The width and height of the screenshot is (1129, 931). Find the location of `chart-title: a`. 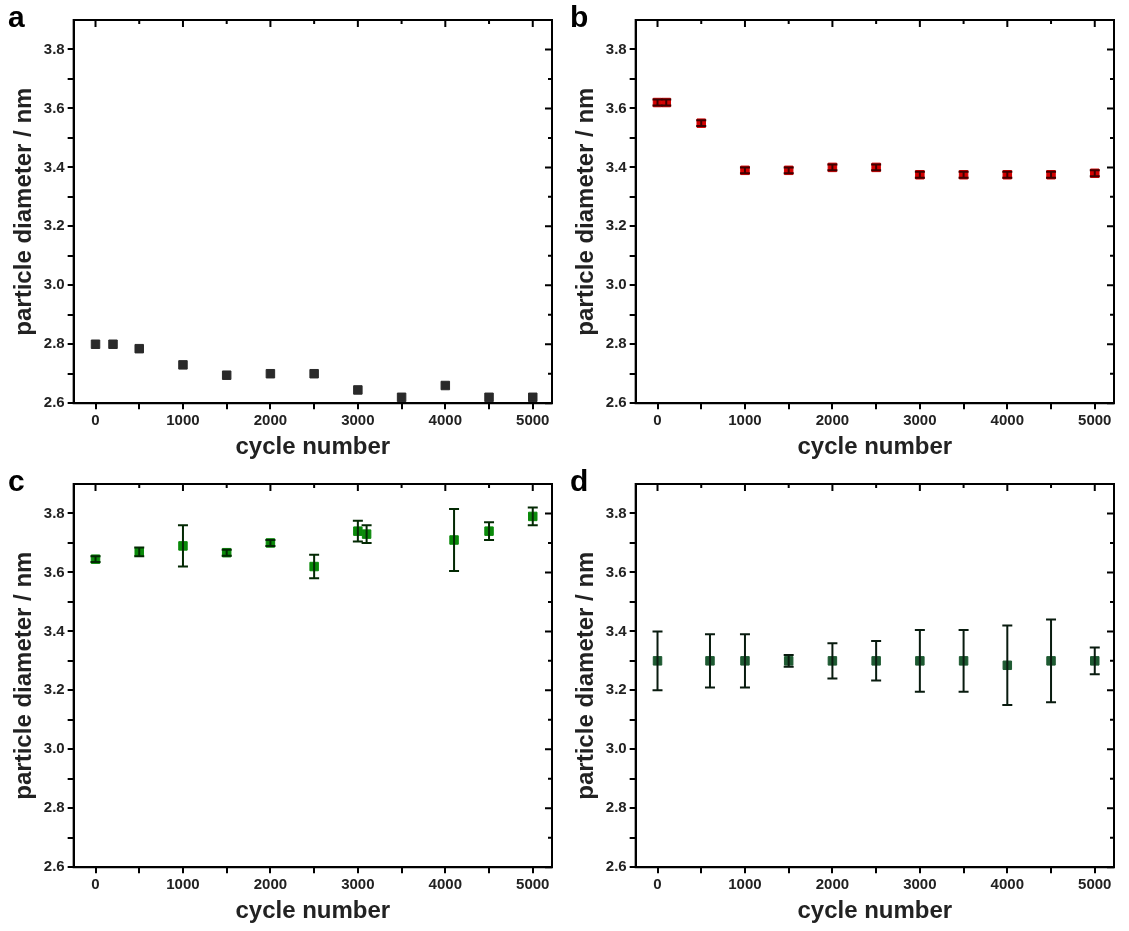

chart-title: a is located at coordinates (16, 17).